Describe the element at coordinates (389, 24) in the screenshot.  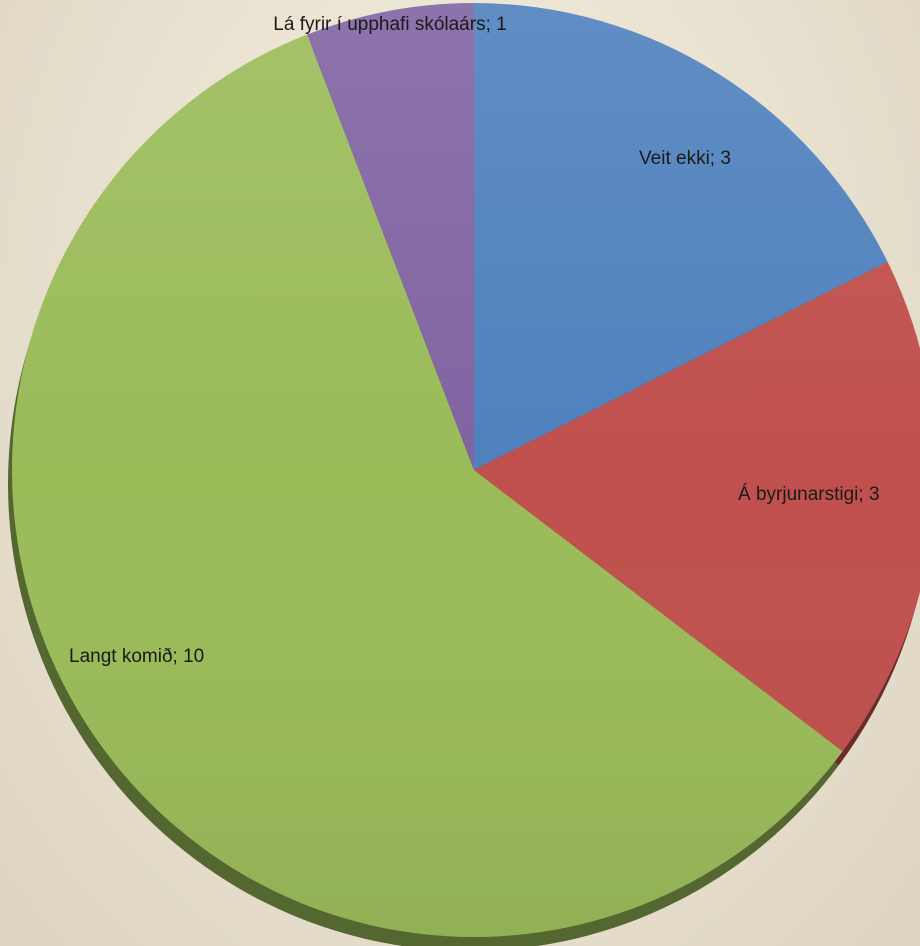
I see `data-label-la-fyrir-i-upphafi-skolaars: Lá fyrir í upphafi skólaárs; 1` at that location.